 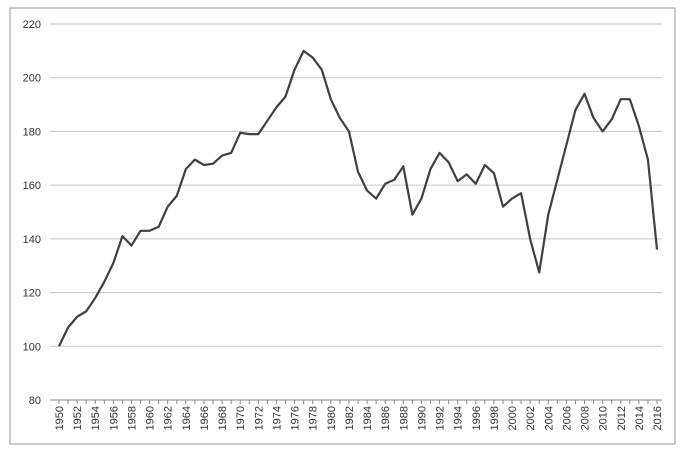 I want to click on x-tick-label: 1982, so click(x=350, y=418).